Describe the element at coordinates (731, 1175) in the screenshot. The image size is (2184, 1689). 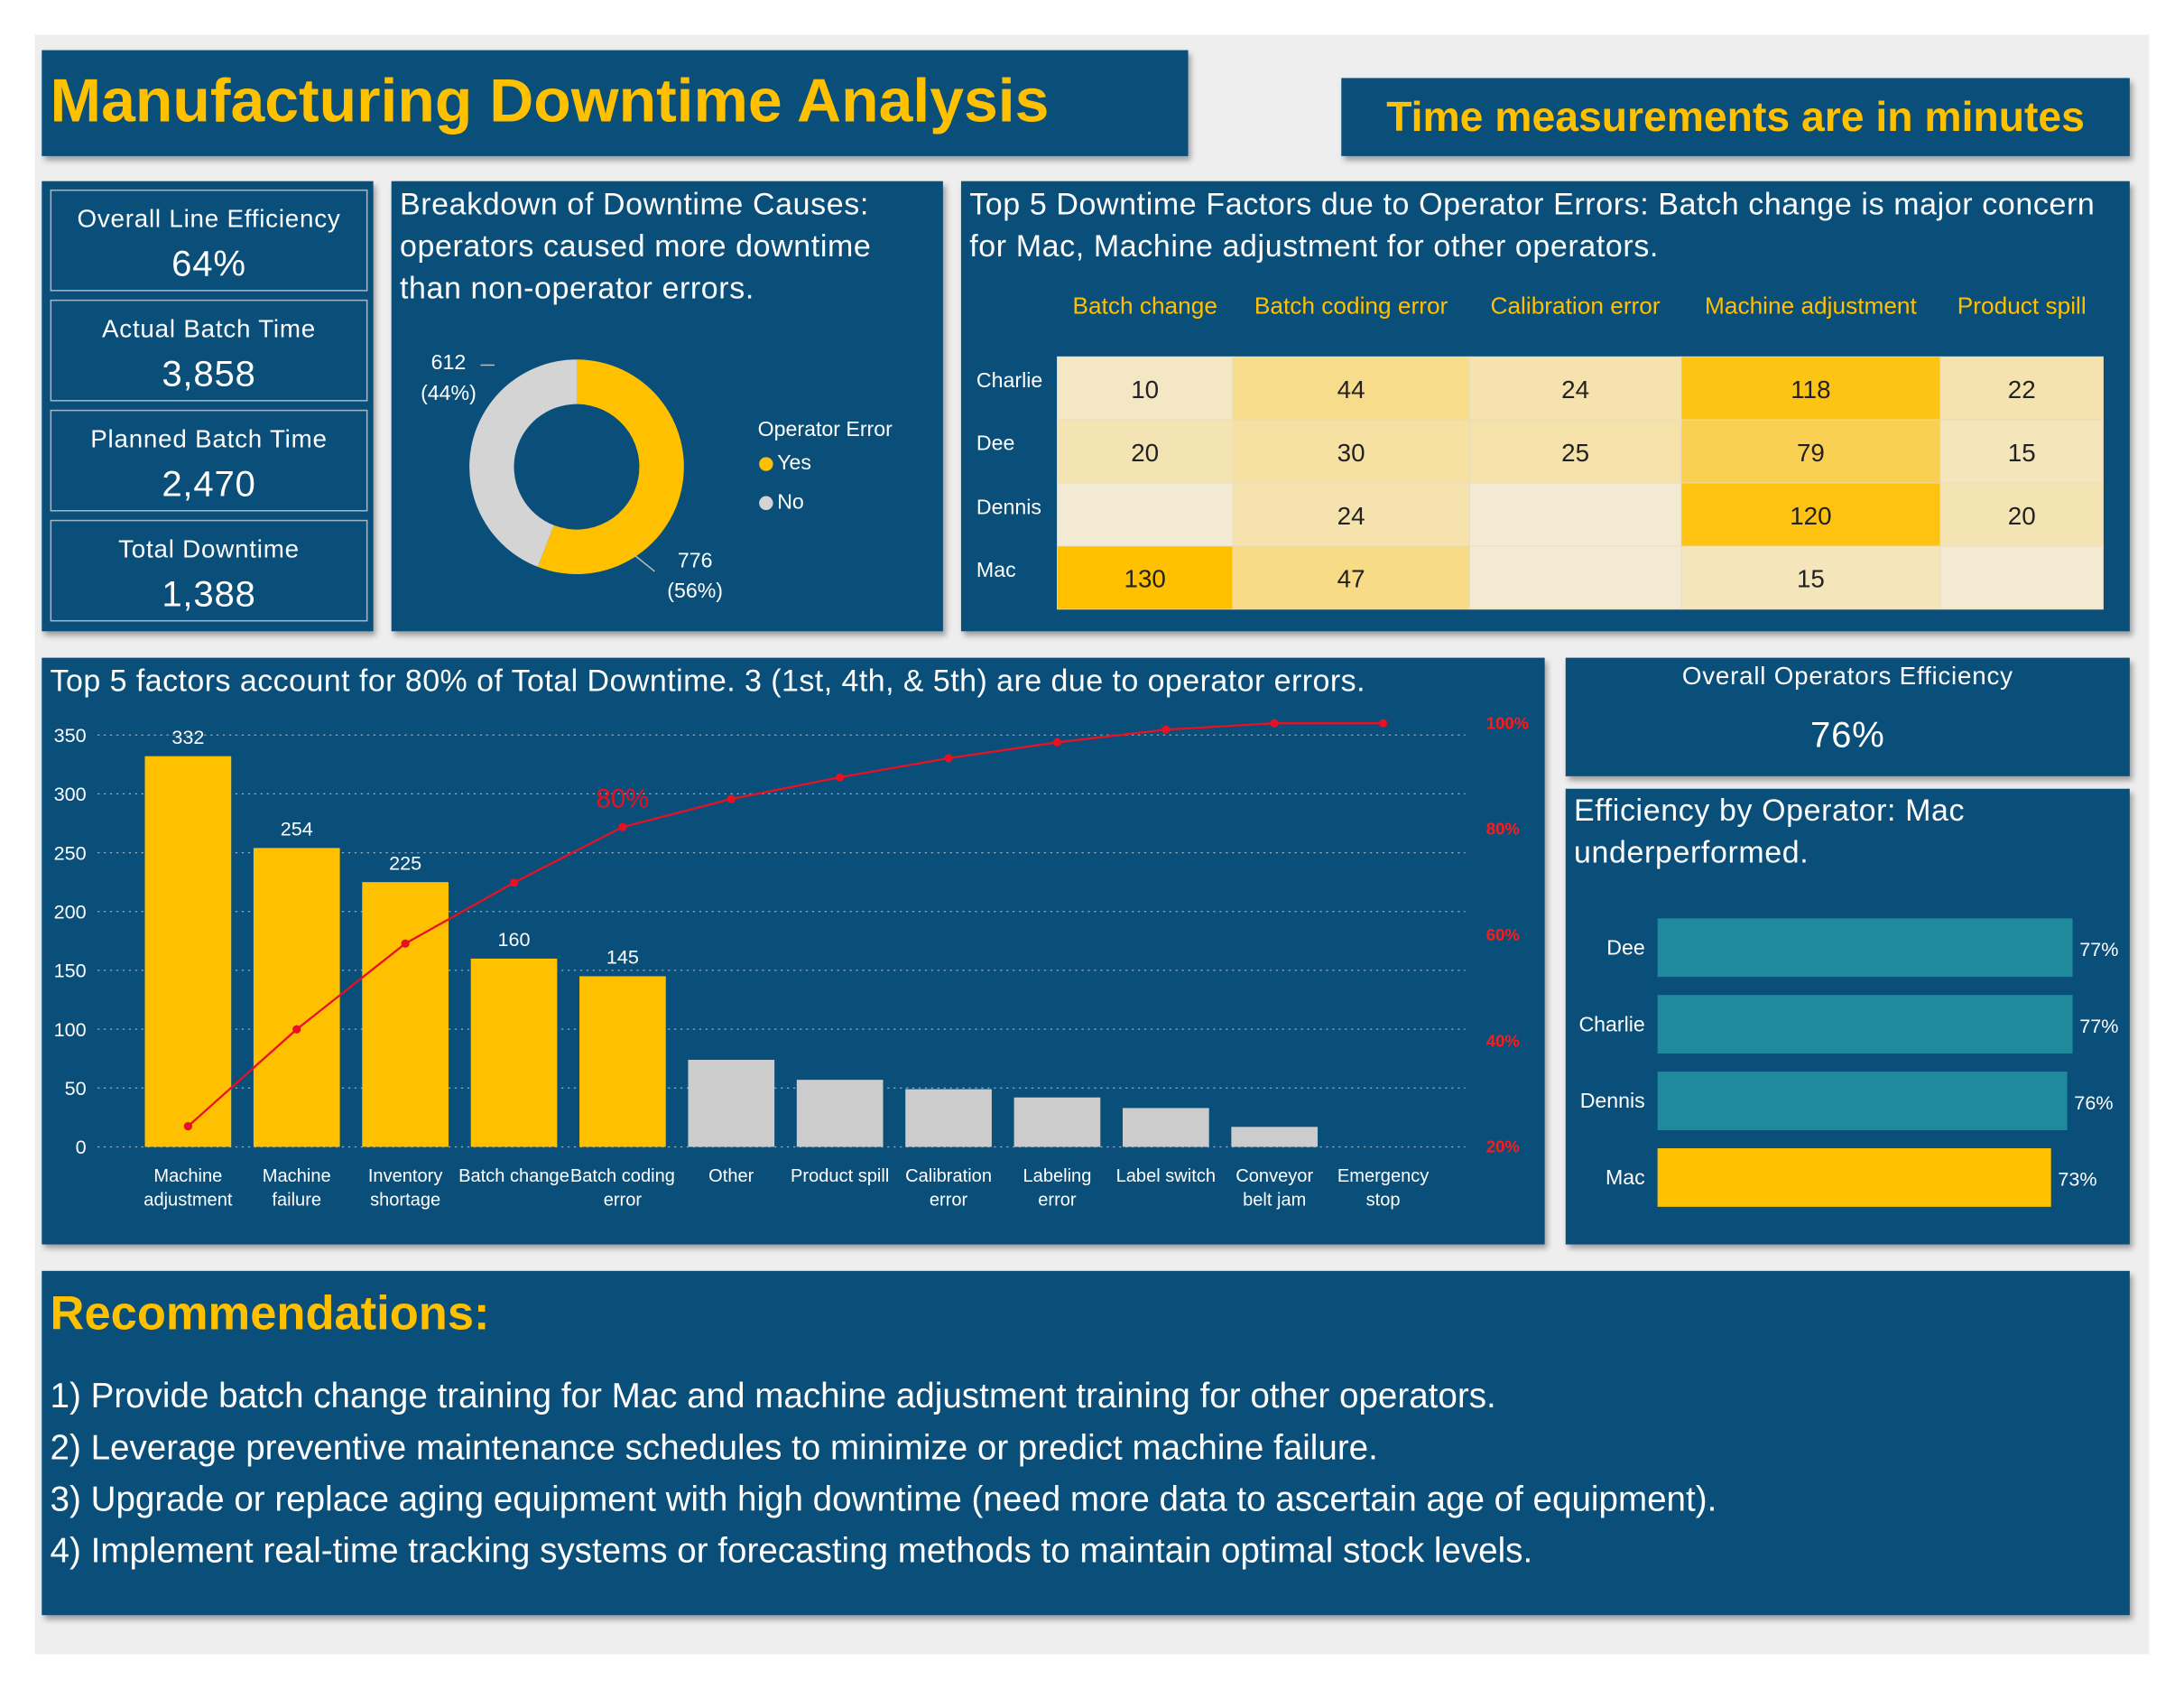
I see `x-tick-label: Other` at that location.